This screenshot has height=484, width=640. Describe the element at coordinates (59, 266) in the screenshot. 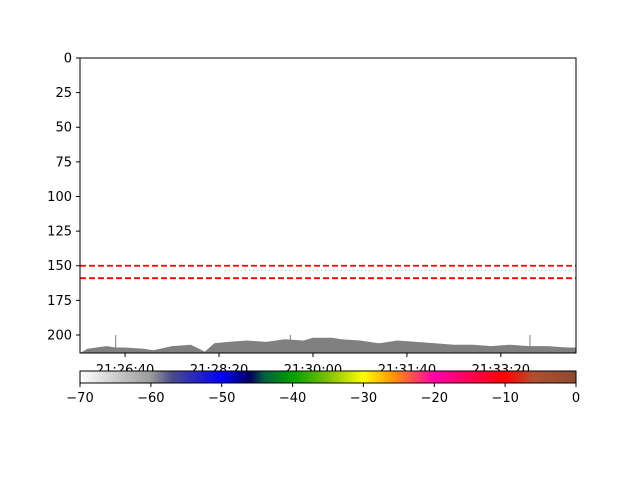

I see `y-tick-label: 150` at that location.